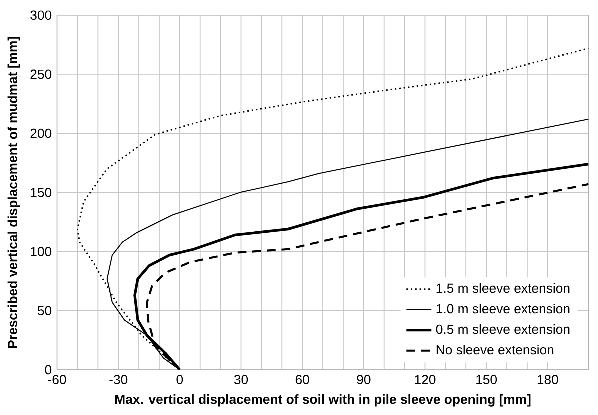 This screenshot has height=415, width=598. What do you see at coordinates (48, 370) in the screenshot?
I see `y-tick-label: 0` at bounding box center [48, 370].